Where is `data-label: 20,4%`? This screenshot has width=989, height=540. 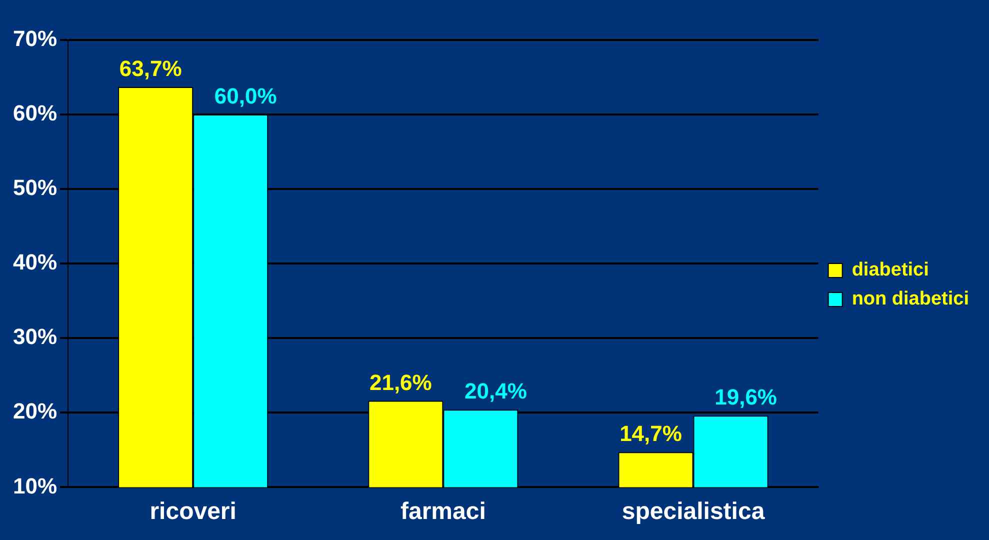
data-label: 20,4% is located at coordinates (495, 391).